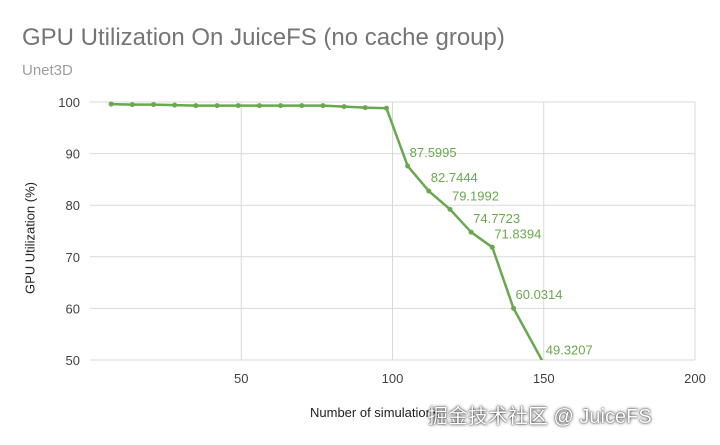 This screenshot has width=720, height=445. What do you see at coordinates (496, 218) in the screenshot?
I see `data-label: 74.7723` at bounding box center [496, 218].